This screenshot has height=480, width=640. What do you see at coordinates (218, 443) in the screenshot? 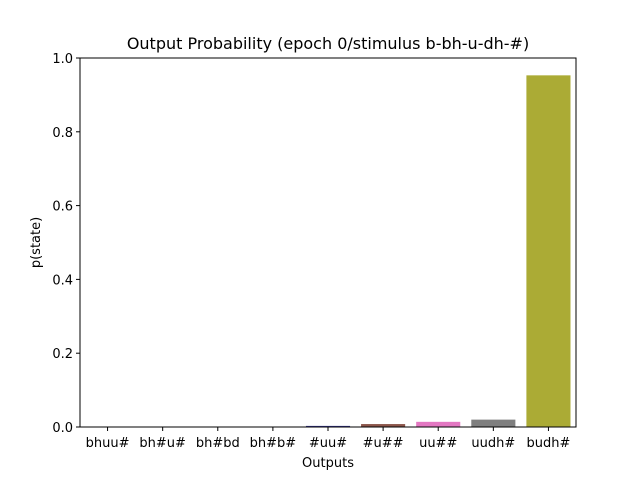
I see `x-tick-label: bh#bd` at bounding box center [218, 443].